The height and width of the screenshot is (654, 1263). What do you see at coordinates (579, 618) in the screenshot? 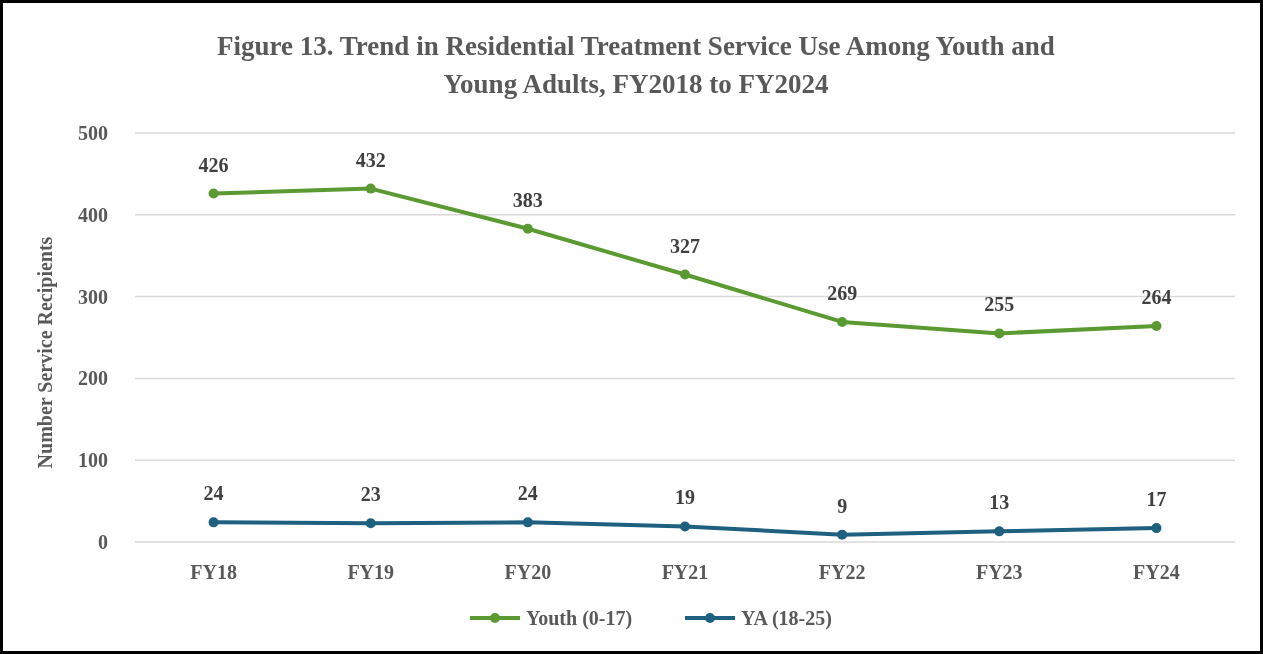
I see `legend-label: Youth (0-17)` at bounding box center [579, 618].